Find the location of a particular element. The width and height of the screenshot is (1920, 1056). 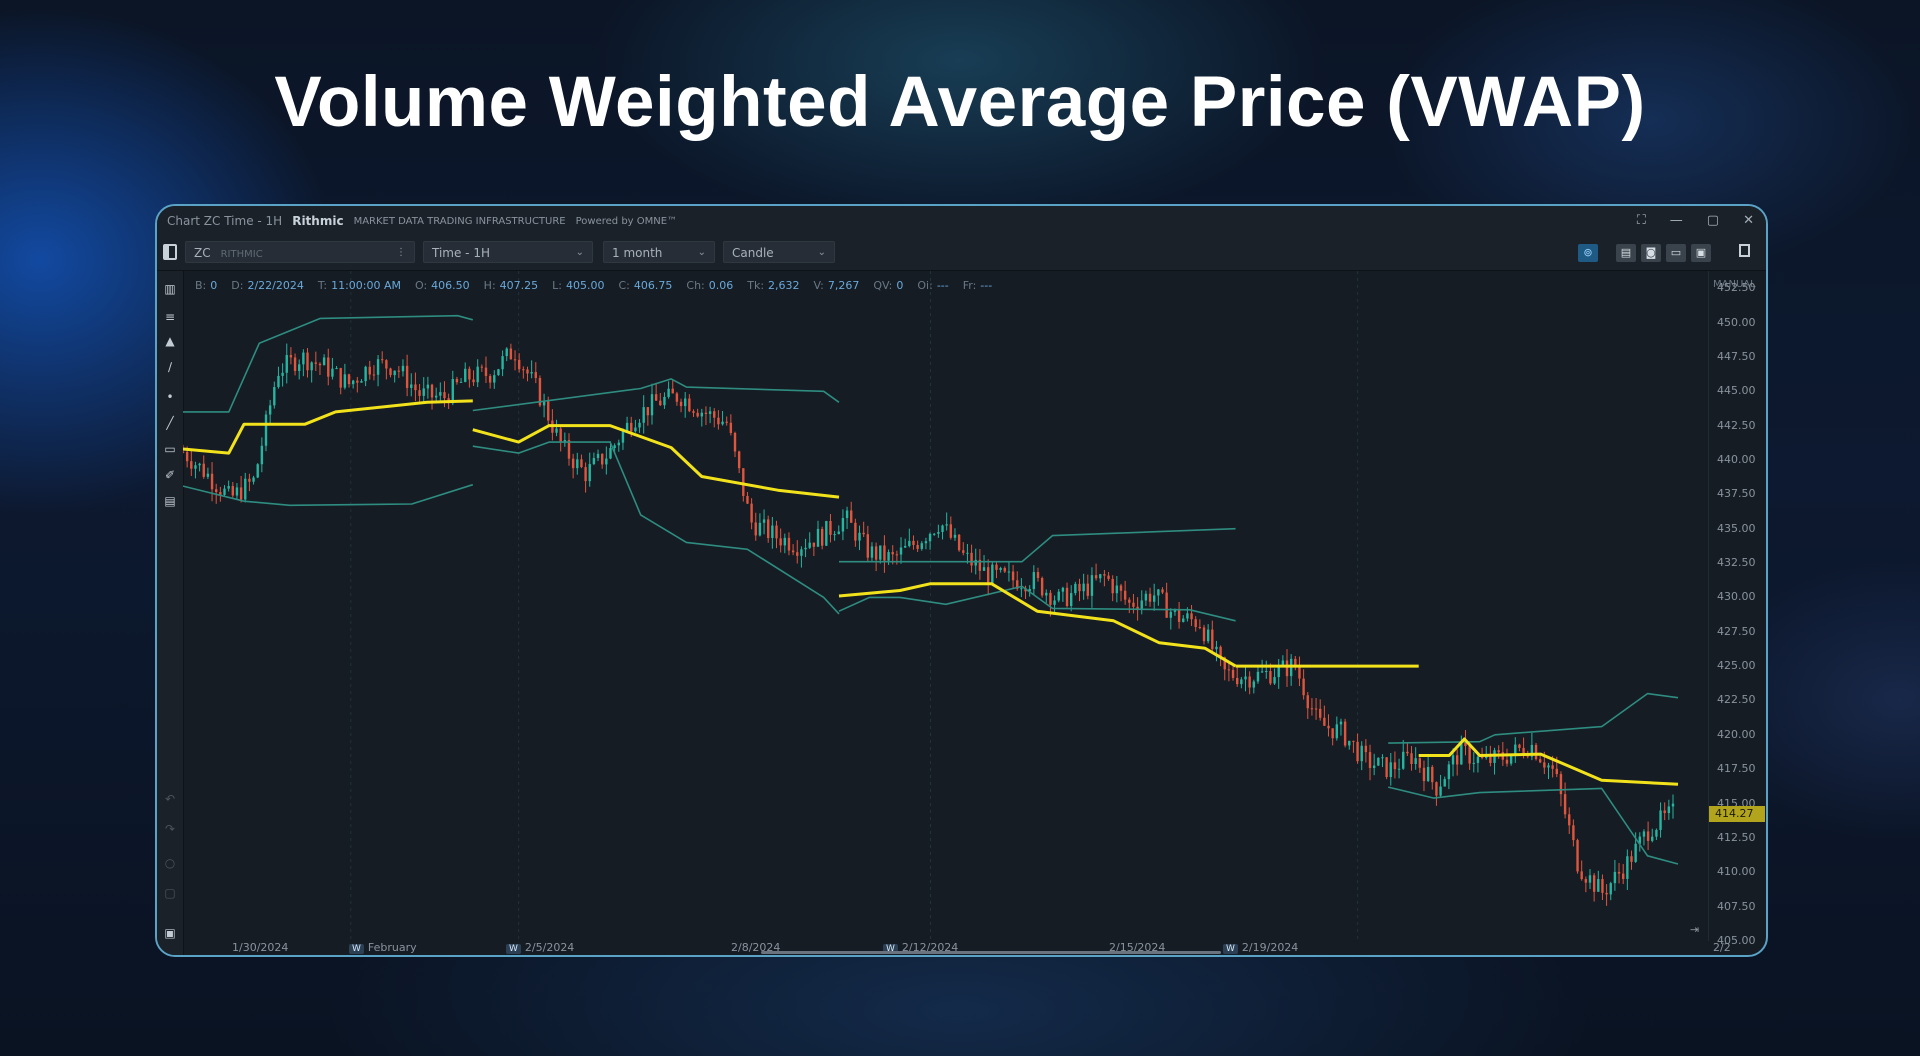

symbol-selector: ZC RITHMIC ⋮ is located at coordinates (300, 252).